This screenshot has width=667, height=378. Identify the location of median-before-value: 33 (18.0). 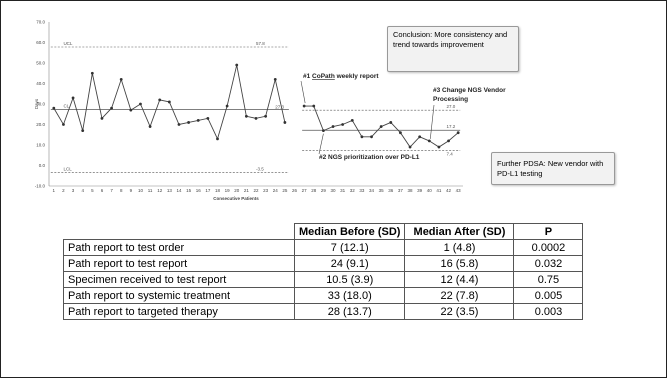
(349, 295).